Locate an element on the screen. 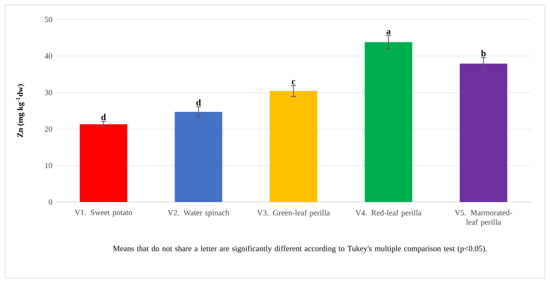 This screenshot has width=550, height=283. annotation: a is located at coordinates (388, 32).